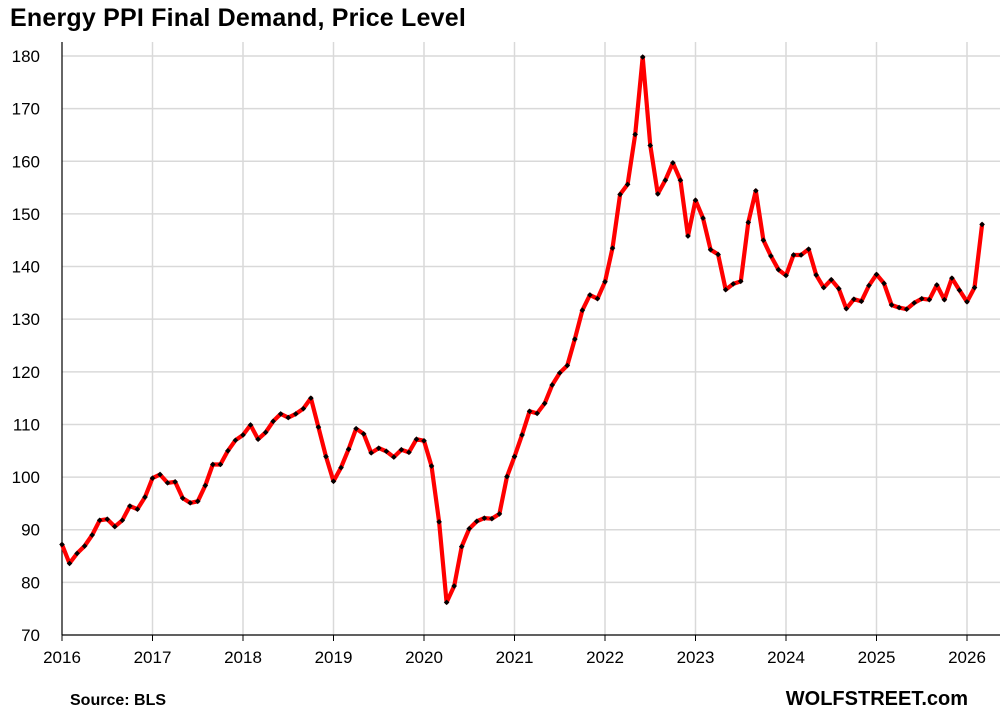  I want to click on y-tick-label: 100, so click(26, 477).